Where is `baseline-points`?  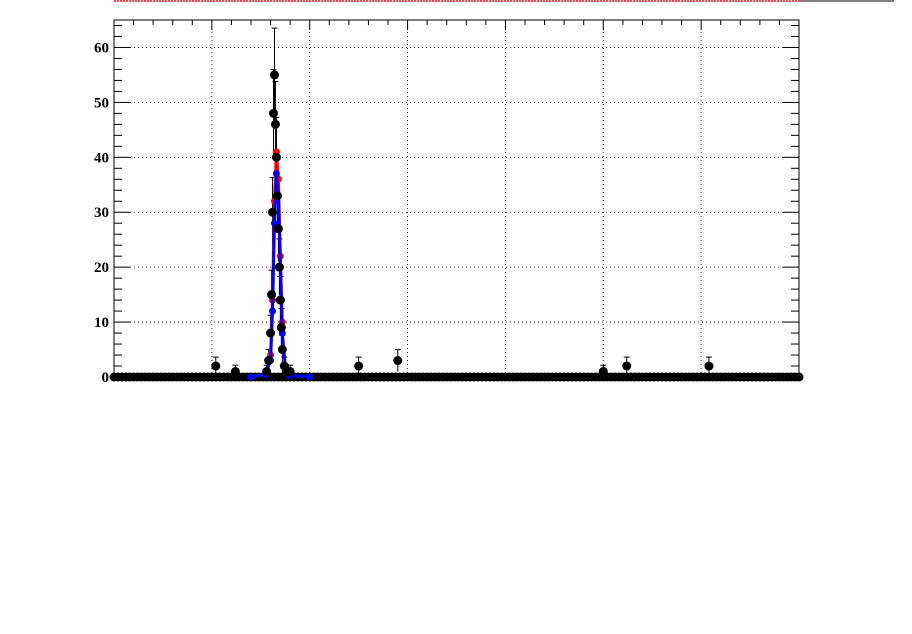 baseline-points is located at coordinates (456, 377).